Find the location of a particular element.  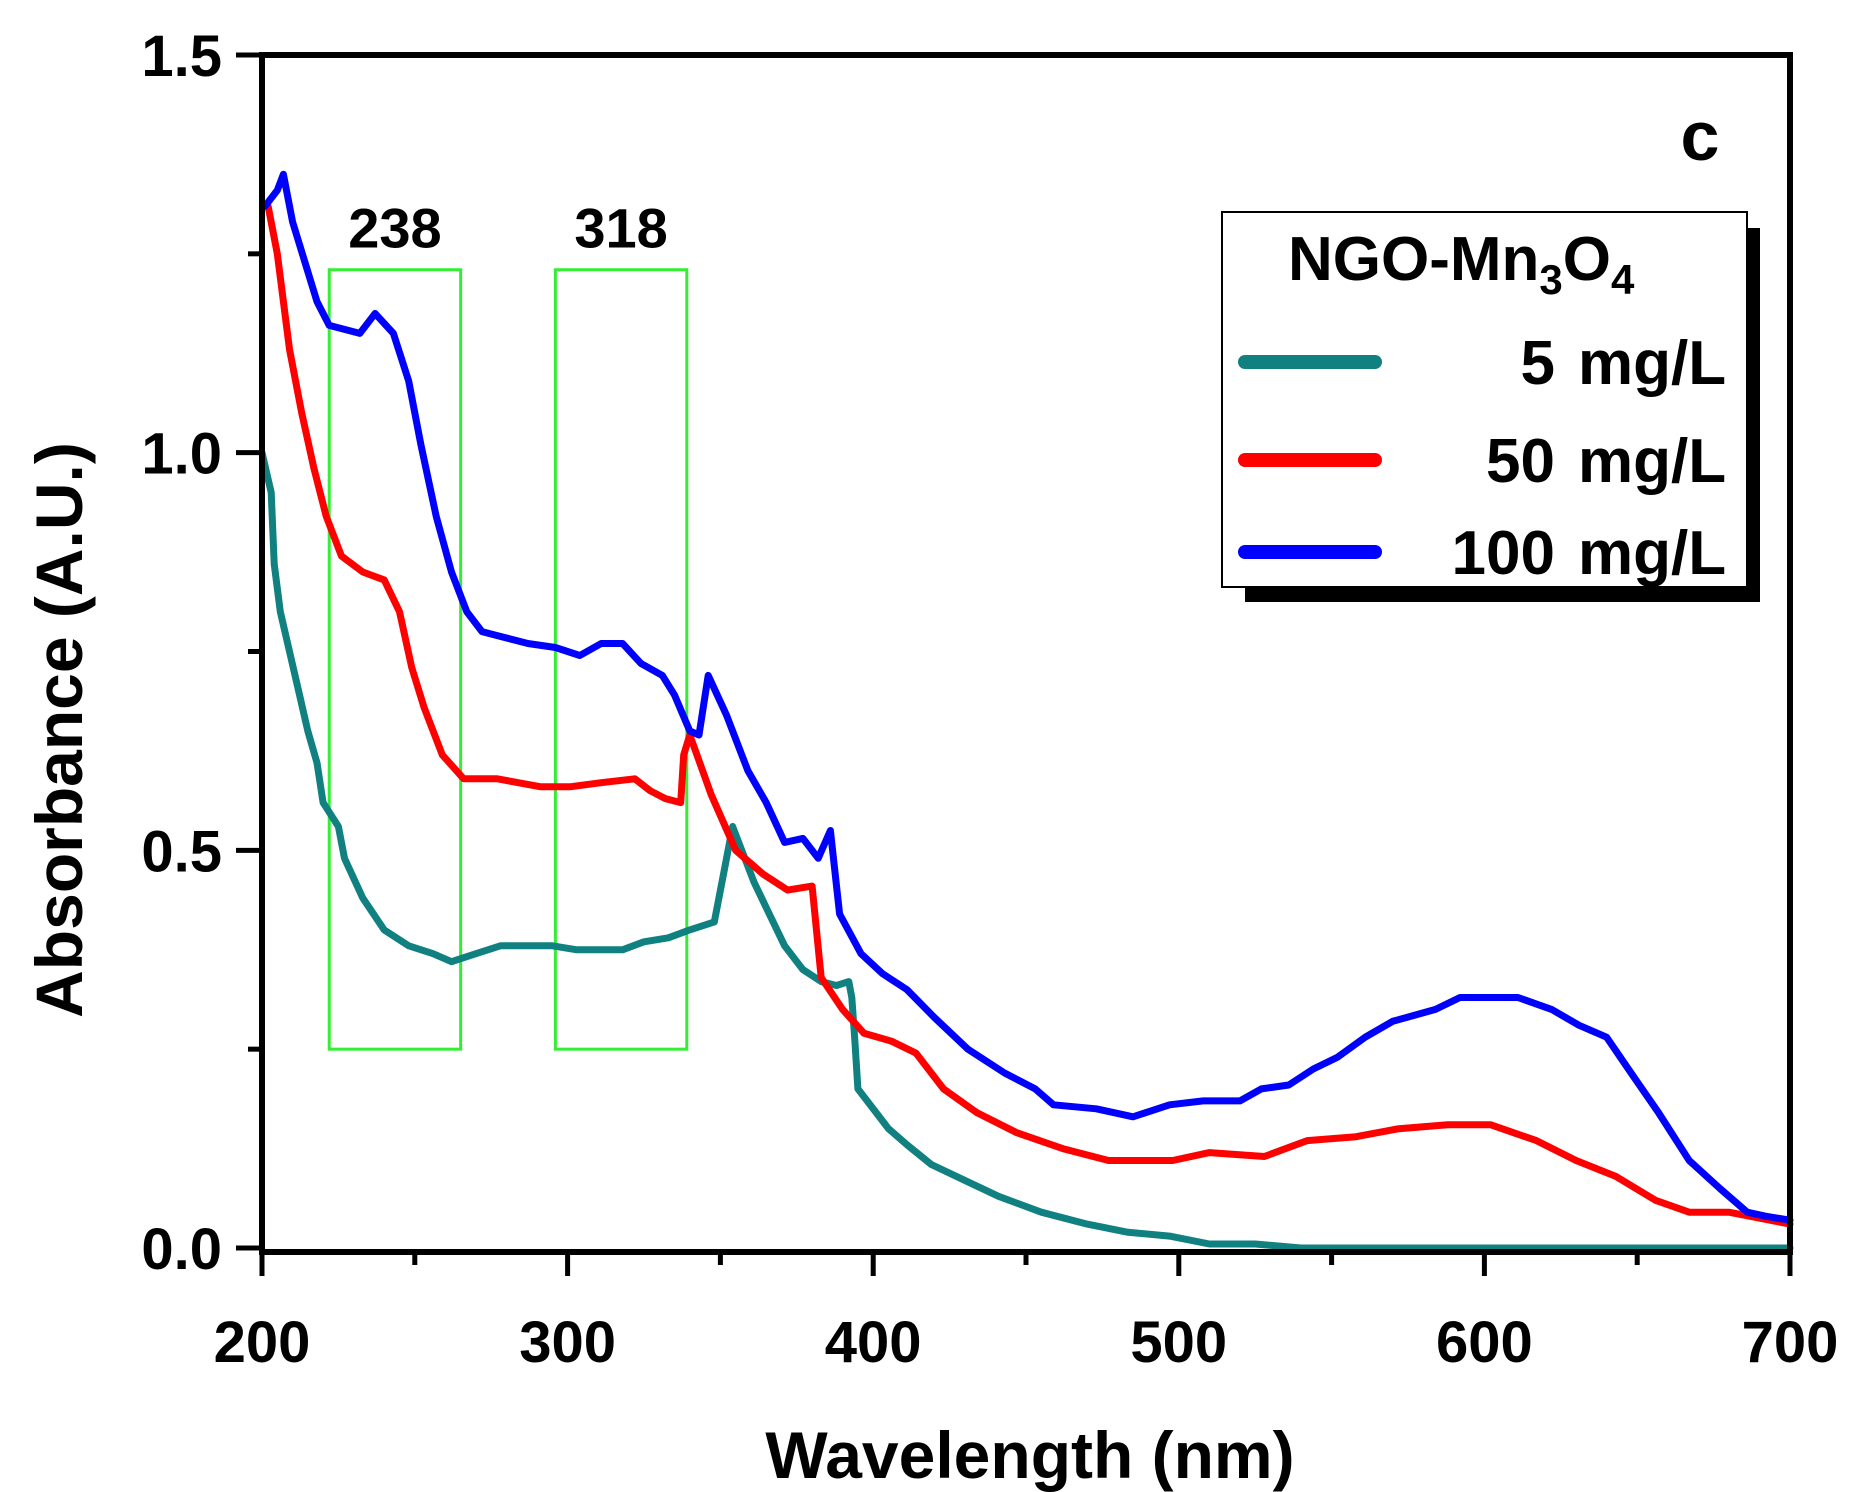

legend-box is located at coordinates (1484, 399).